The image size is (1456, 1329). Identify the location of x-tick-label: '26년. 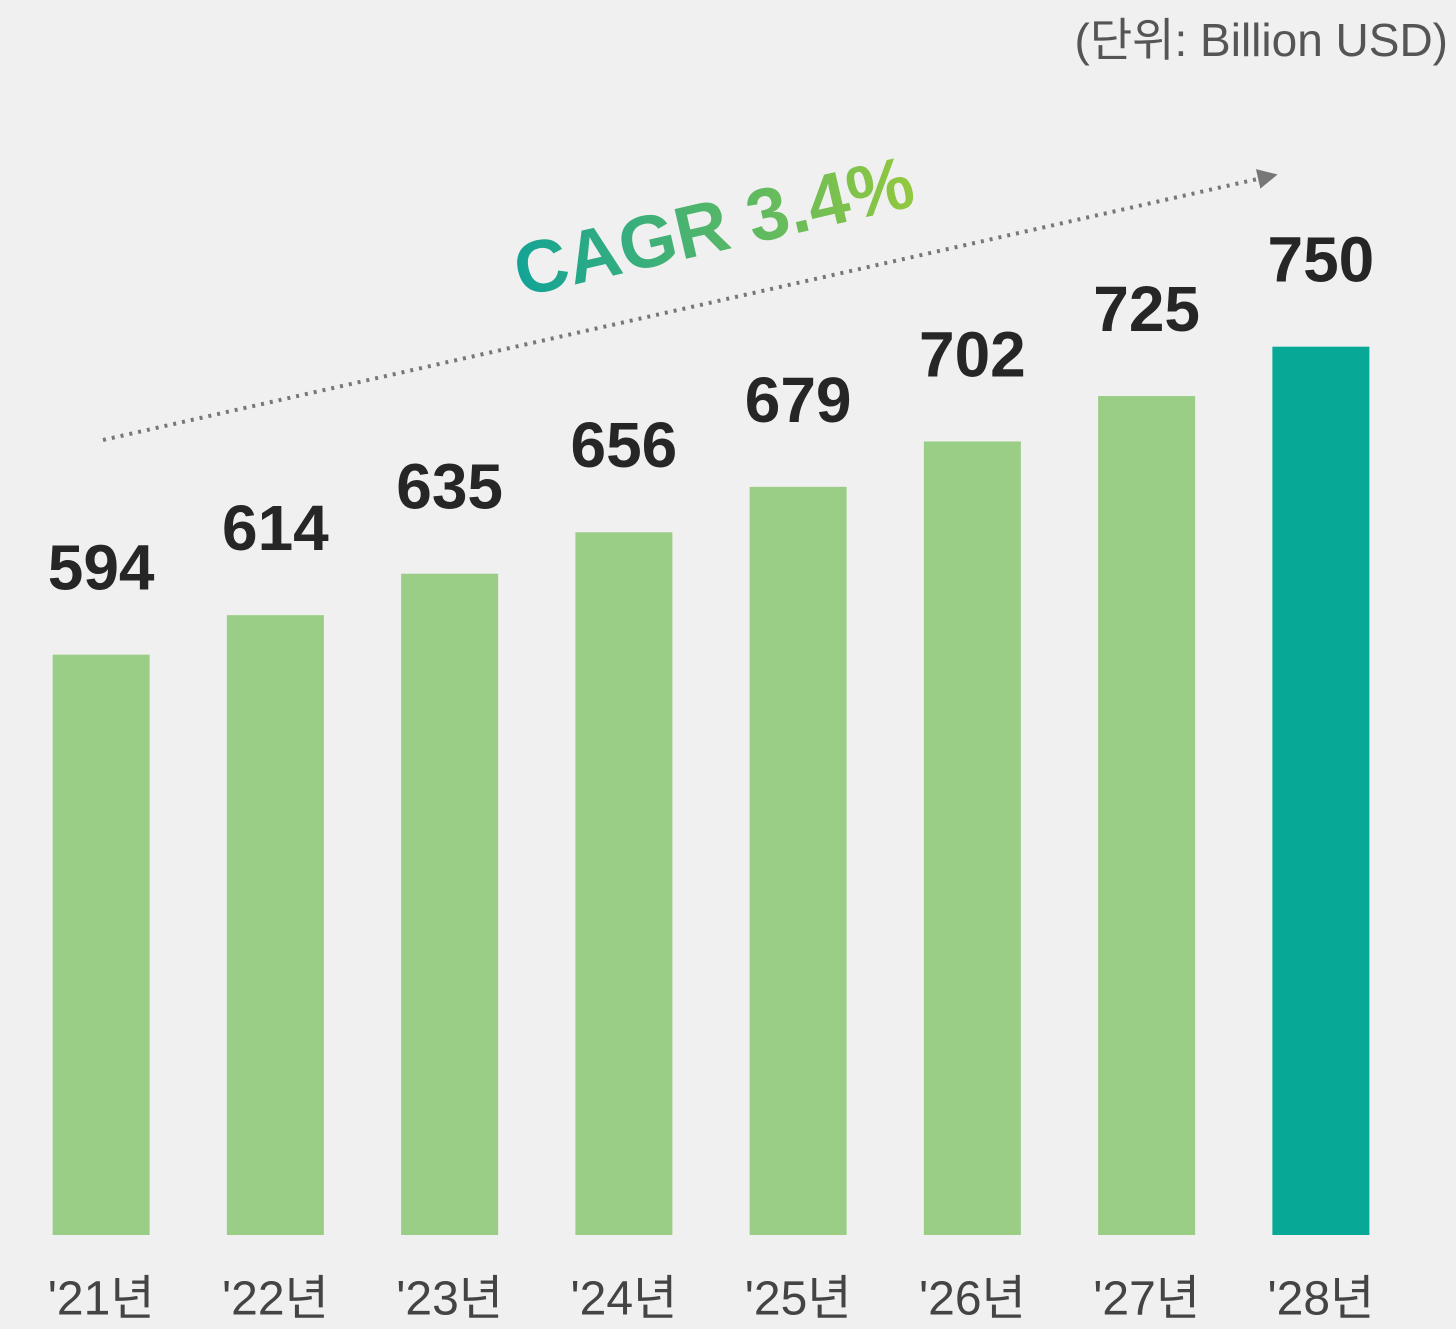
(972, 1299).